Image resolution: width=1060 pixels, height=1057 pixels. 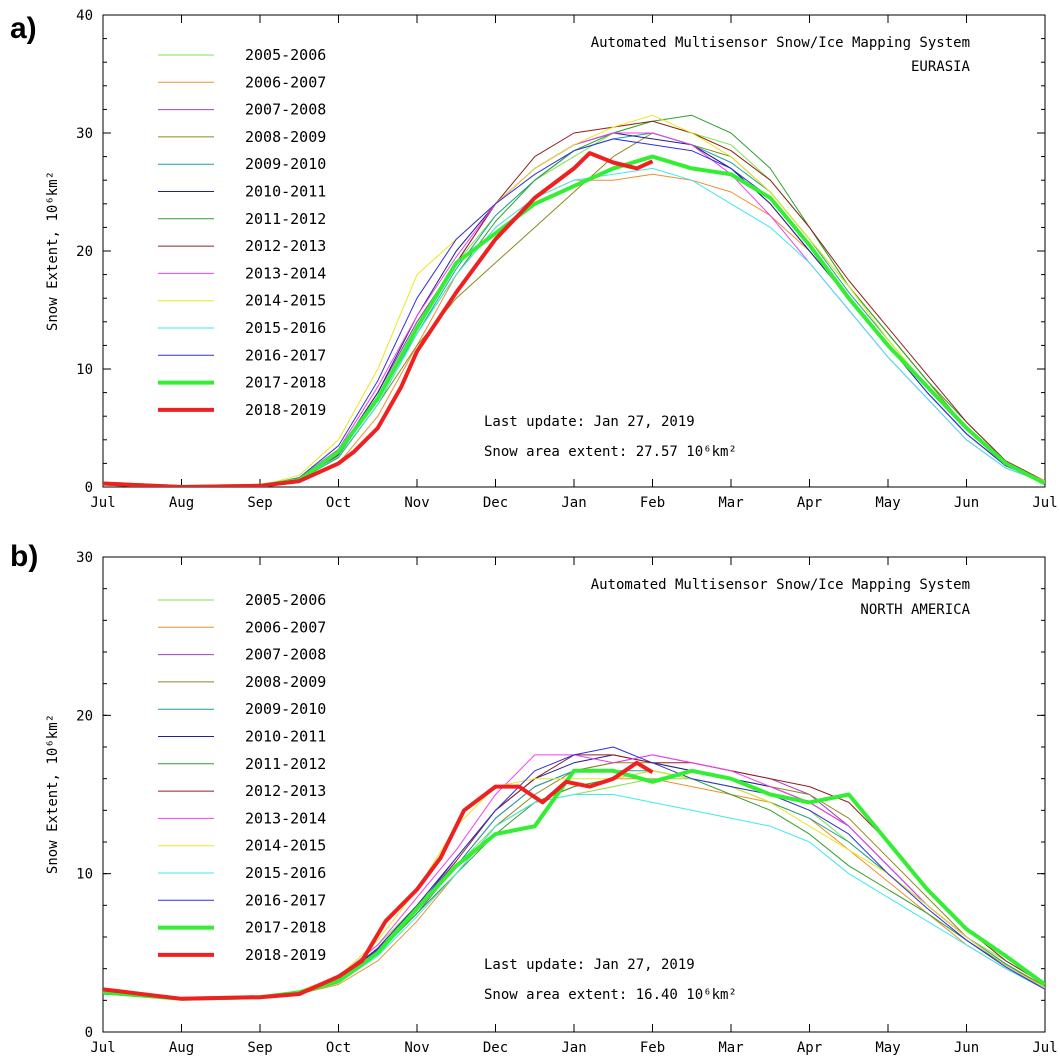 I want to click on chart-subtitle: EURASIA, so click(x=941, y=67).